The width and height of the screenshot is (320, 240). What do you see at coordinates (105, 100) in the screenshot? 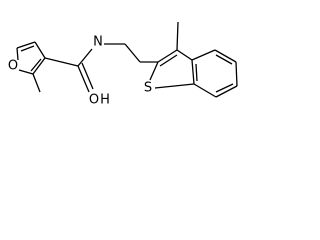
I see `atom-label: H` at bounding box center [105, 100].